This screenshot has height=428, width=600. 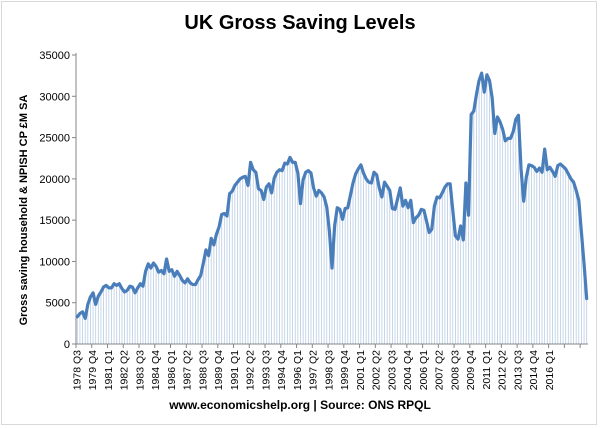 I want to click on x-tick-label: 1988 Q3, so click(x=203, y=370).